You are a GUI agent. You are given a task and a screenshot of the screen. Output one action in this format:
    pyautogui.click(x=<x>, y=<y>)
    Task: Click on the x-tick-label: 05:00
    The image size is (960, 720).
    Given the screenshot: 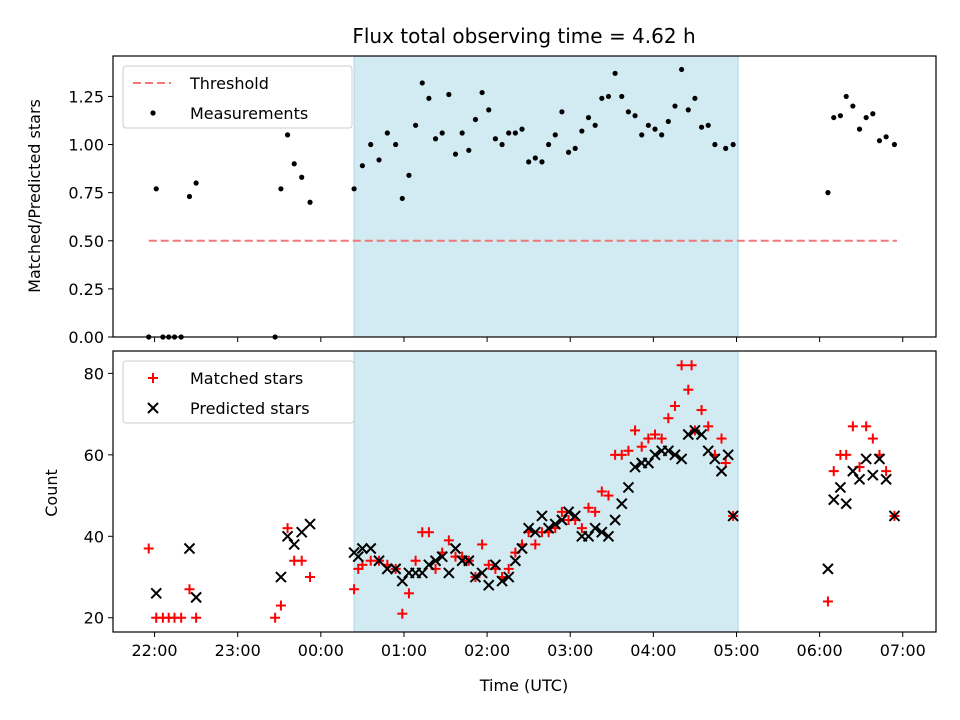 What is the action you would take?
    pyautogui.click(x=736, y=650)
    